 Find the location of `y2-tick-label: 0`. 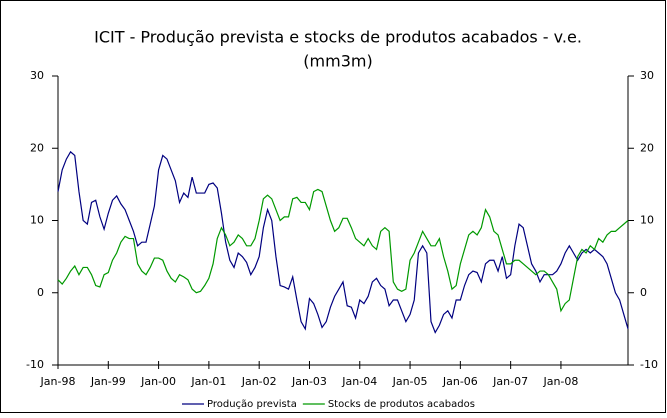

y2-tick-label: 0 is located at coordinates (643, 292).